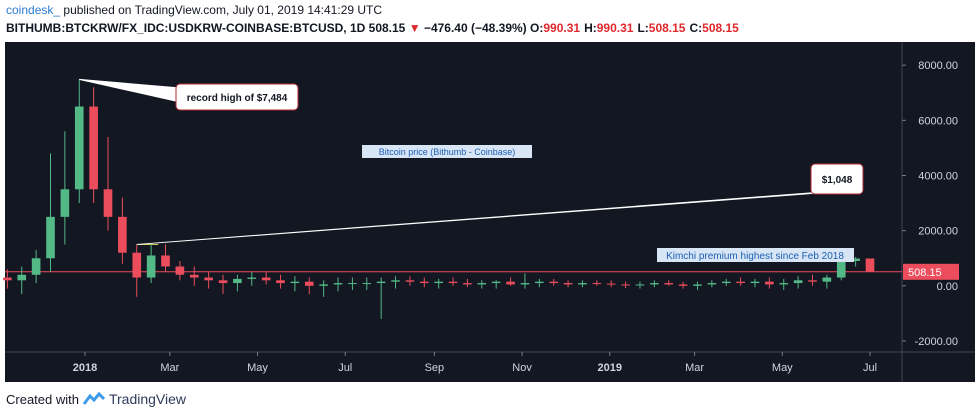 The width and height of the screenshot is (975, 417). I want to click on x-tick-label: Nov, so click(522, 368).